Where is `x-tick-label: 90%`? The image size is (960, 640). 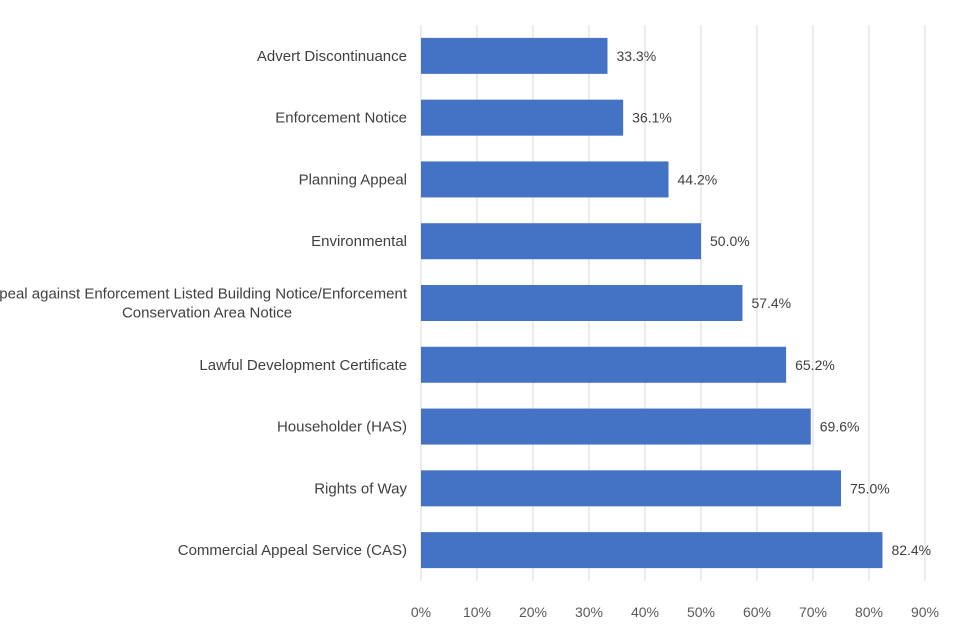
x-tick-label: 90% is located at coordinates (925, 612).